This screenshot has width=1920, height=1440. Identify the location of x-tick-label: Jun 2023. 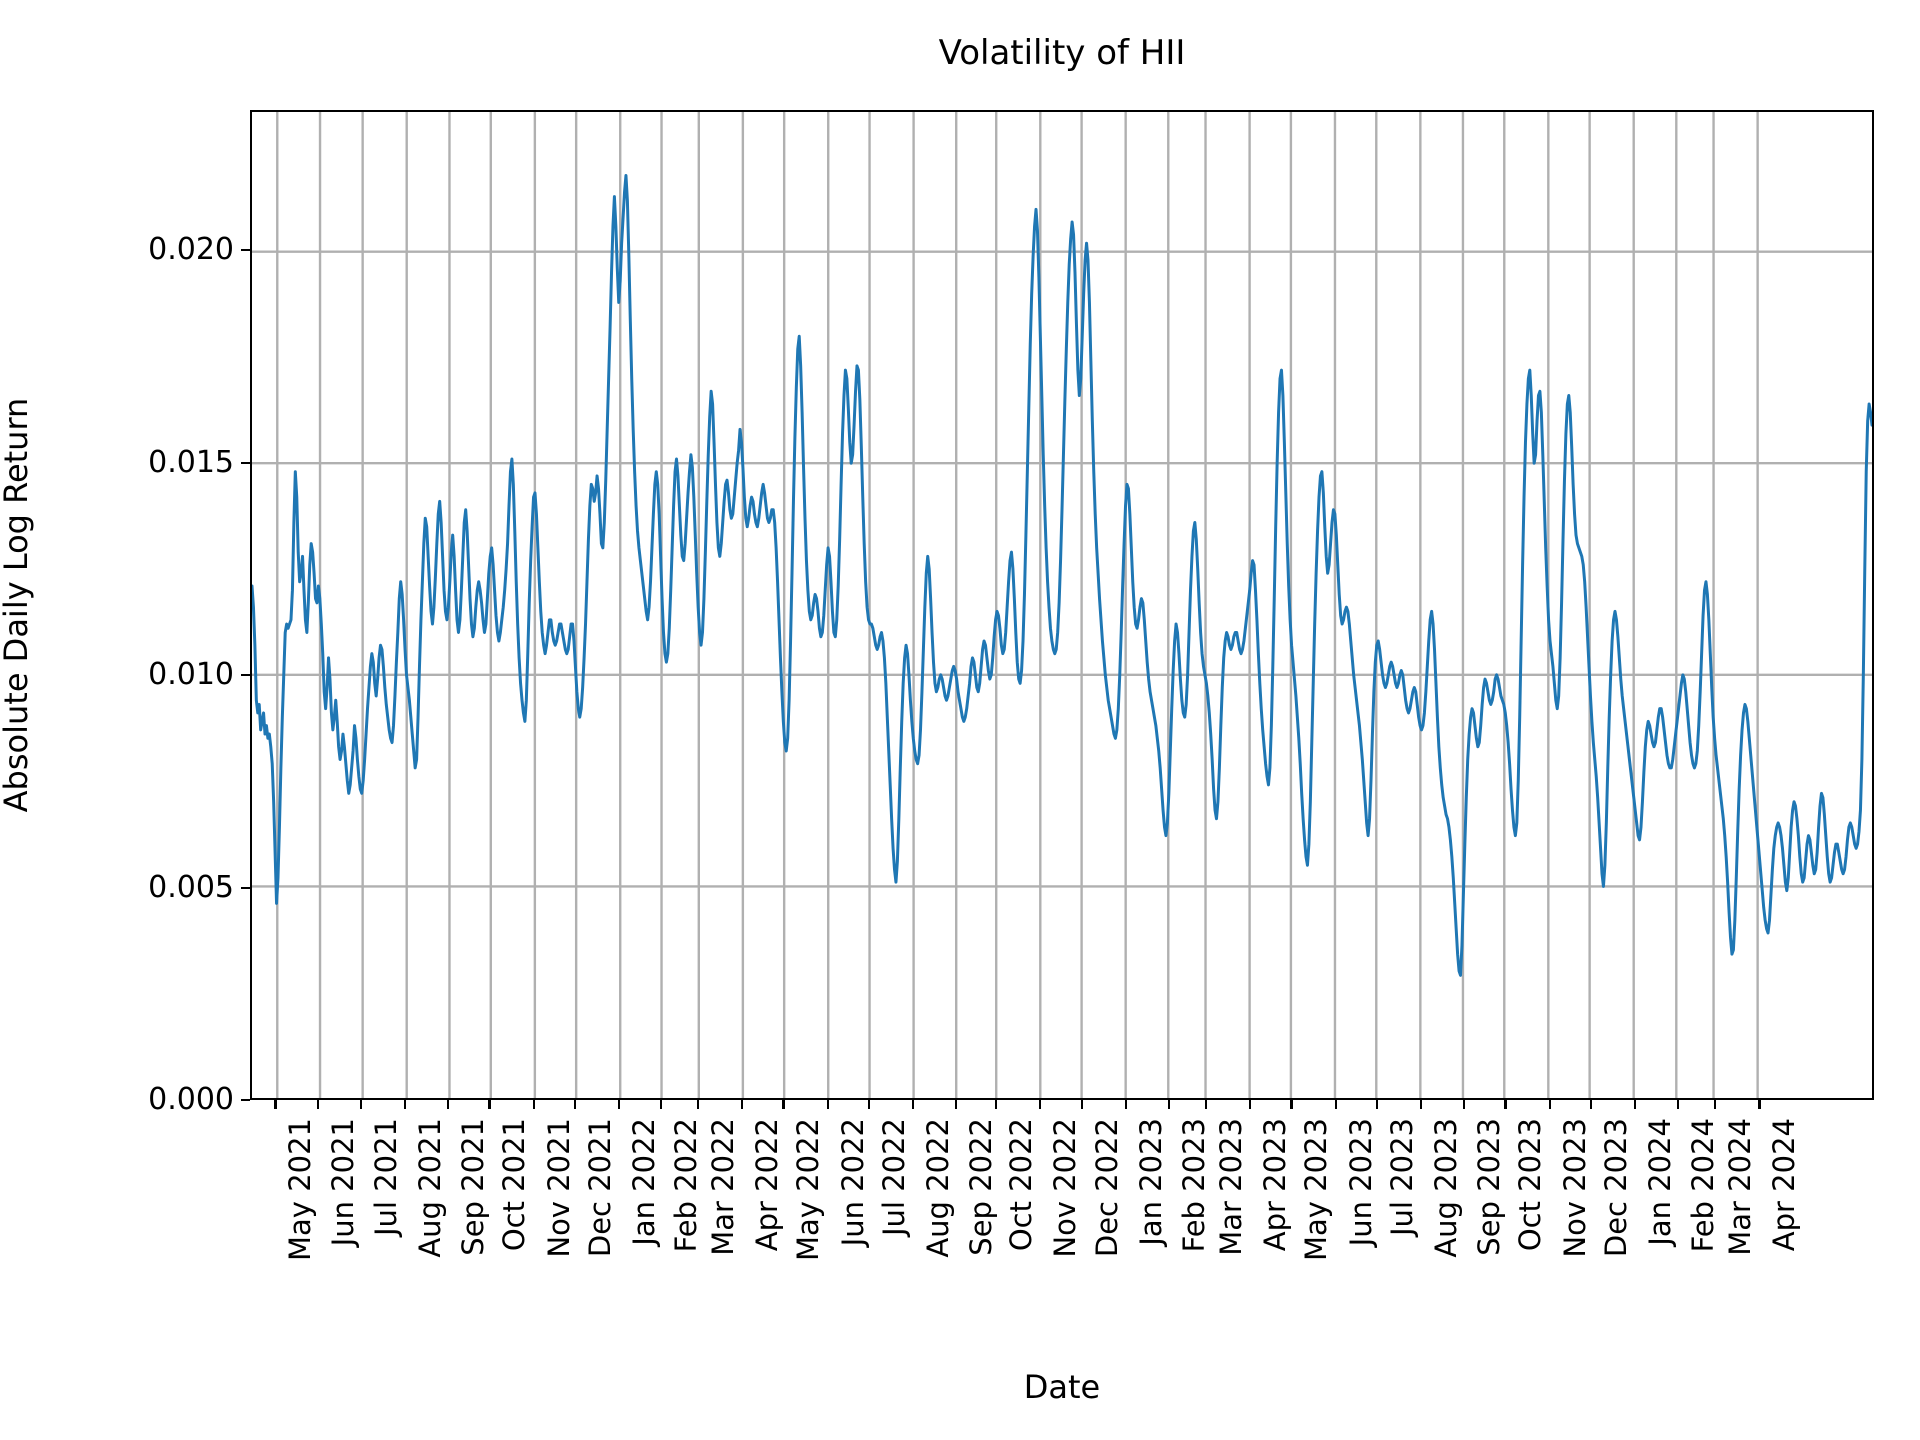
(1360, 1182).